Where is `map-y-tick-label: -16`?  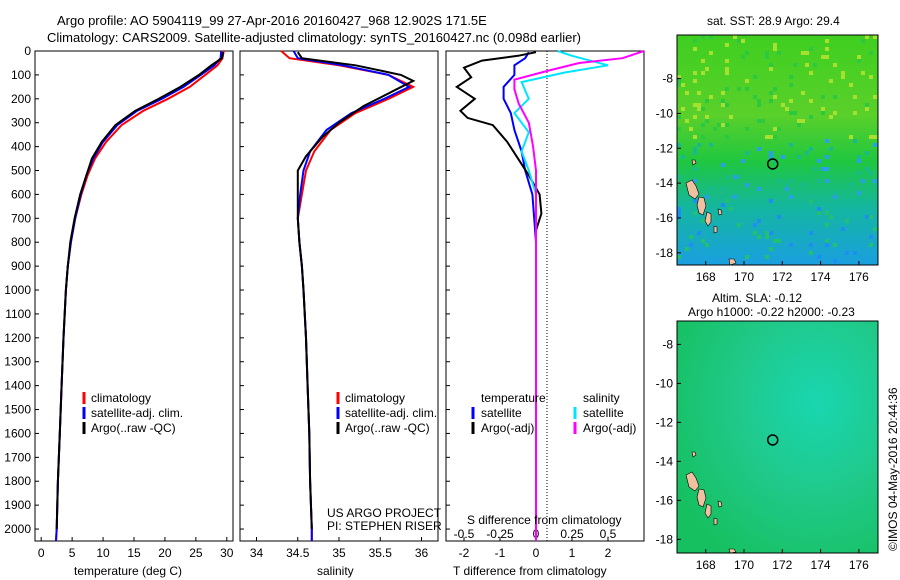
map-y-tick-label: -16 is located at coordinates (665, 218).